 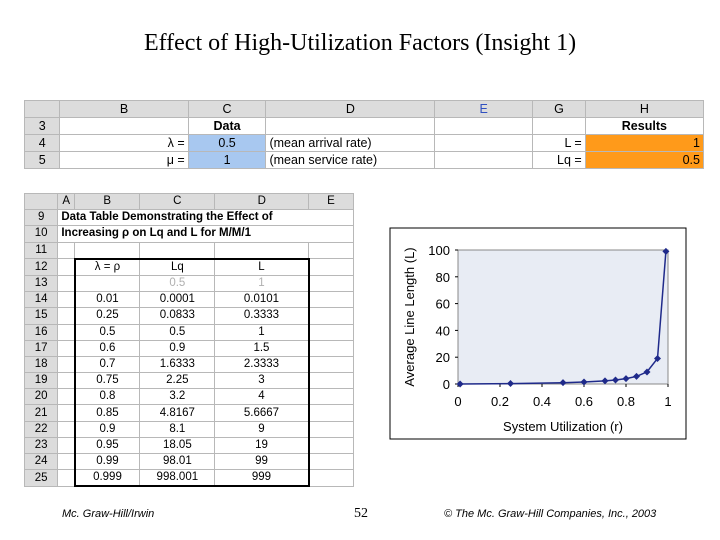 I want to click on rho-cell: 0.01, so click(x=107, y=300).